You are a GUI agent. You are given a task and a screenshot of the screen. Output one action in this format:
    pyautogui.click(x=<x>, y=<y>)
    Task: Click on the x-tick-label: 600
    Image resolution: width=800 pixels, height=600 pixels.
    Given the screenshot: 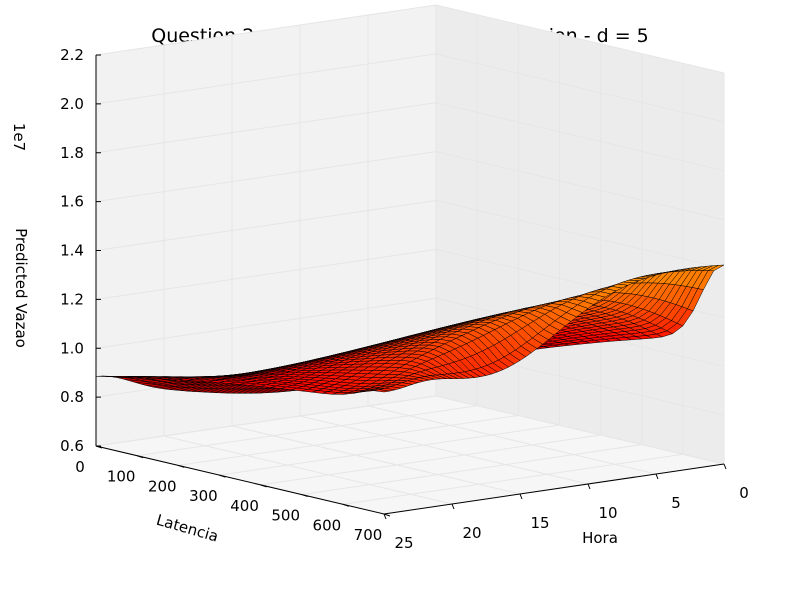 What is the action you would take?
    pyautogui.click(x=327, y=525)
    